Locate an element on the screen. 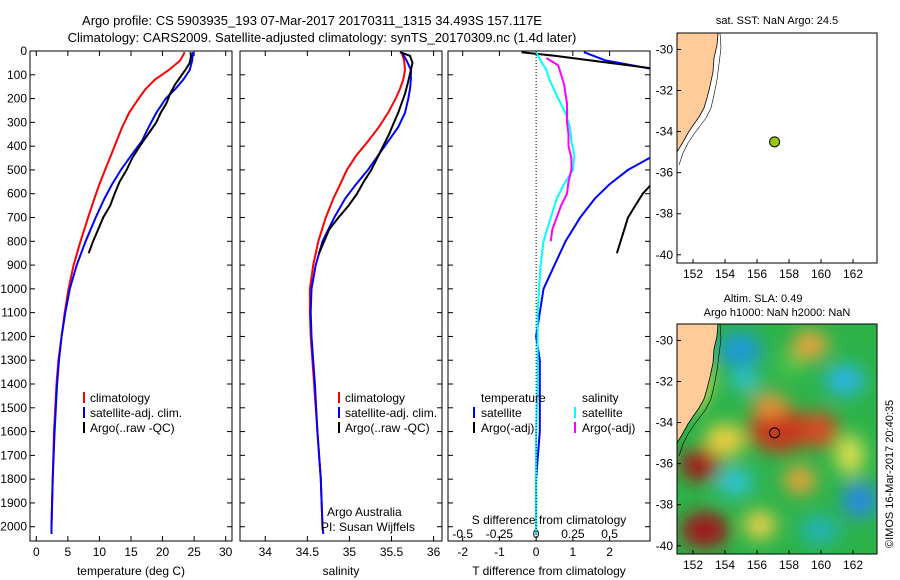 This screenshot has height=580, width=900. map-lon-tick-label: 156 is located at coordinates (757, 565).